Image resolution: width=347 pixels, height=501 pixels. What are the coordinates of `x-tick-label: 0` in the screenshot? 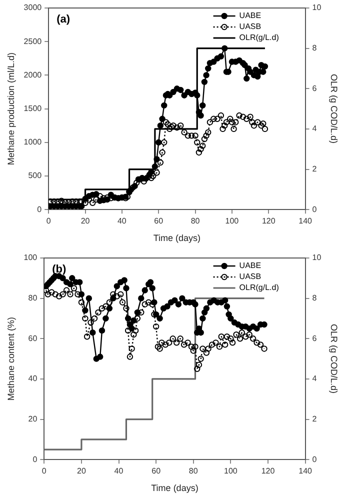 It's located at (49, 221).